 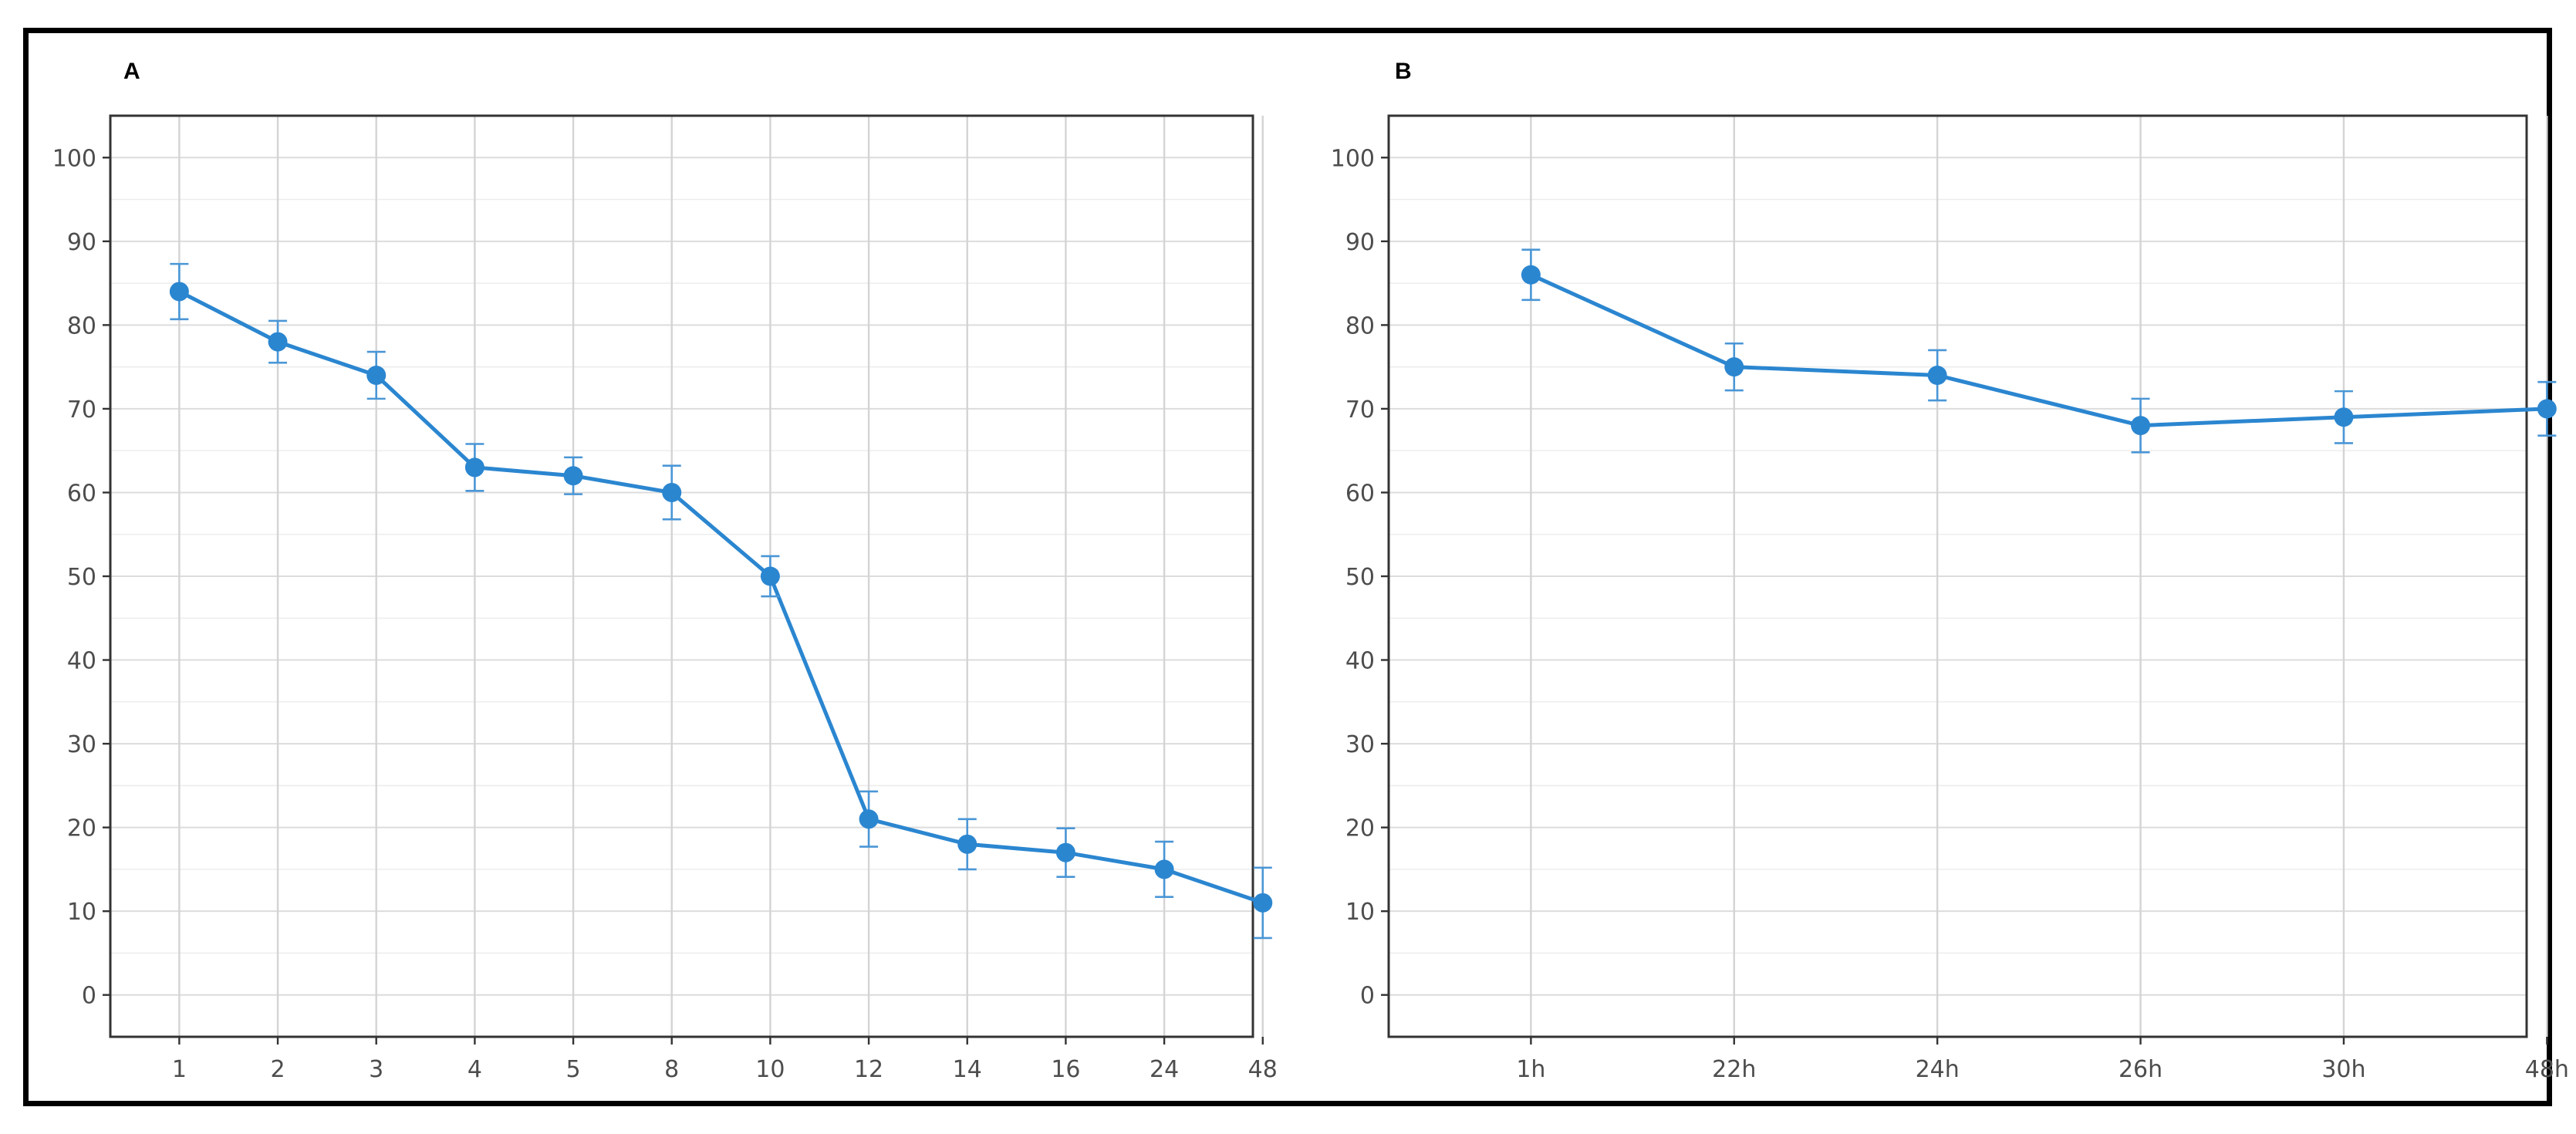 What do you see at coordinates (2140, 1069) in the screenshot?
I see `x-tick-label: 26h` at bounding box center [2140, 1069].